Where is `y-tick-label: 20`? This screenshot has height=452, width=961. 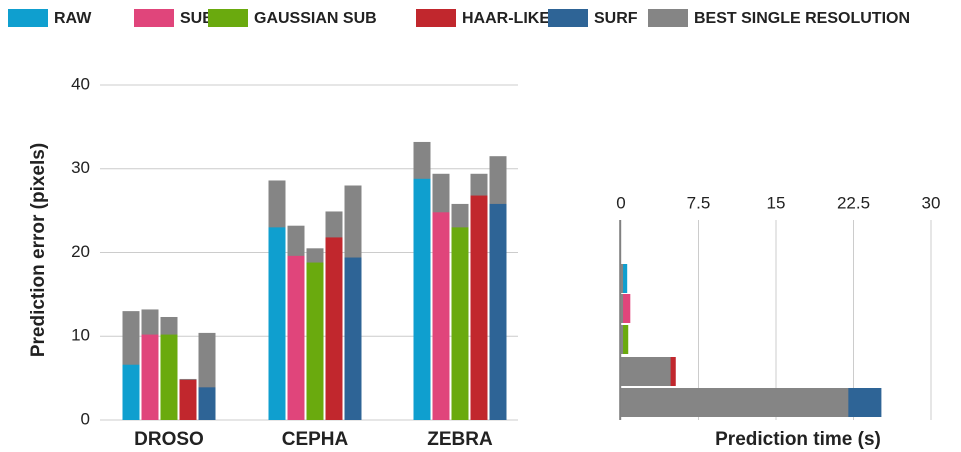
y-tick-label: 20 is located at coordinates (80, 251).